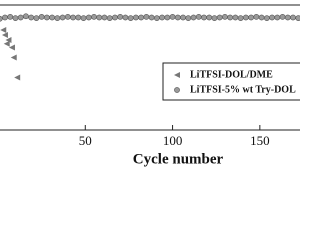 This screenshot has width=320, height=240. What do you see at coordinates (260, 140) in the screenshot?
I see `x-tick-label: 150` at bounding box center [260, 140].